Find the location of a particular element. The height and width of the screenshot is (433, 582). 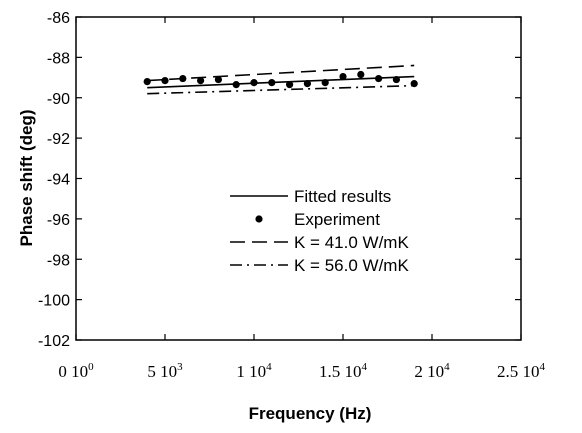

series-line-dashdot is located at coordinates (281, 89).